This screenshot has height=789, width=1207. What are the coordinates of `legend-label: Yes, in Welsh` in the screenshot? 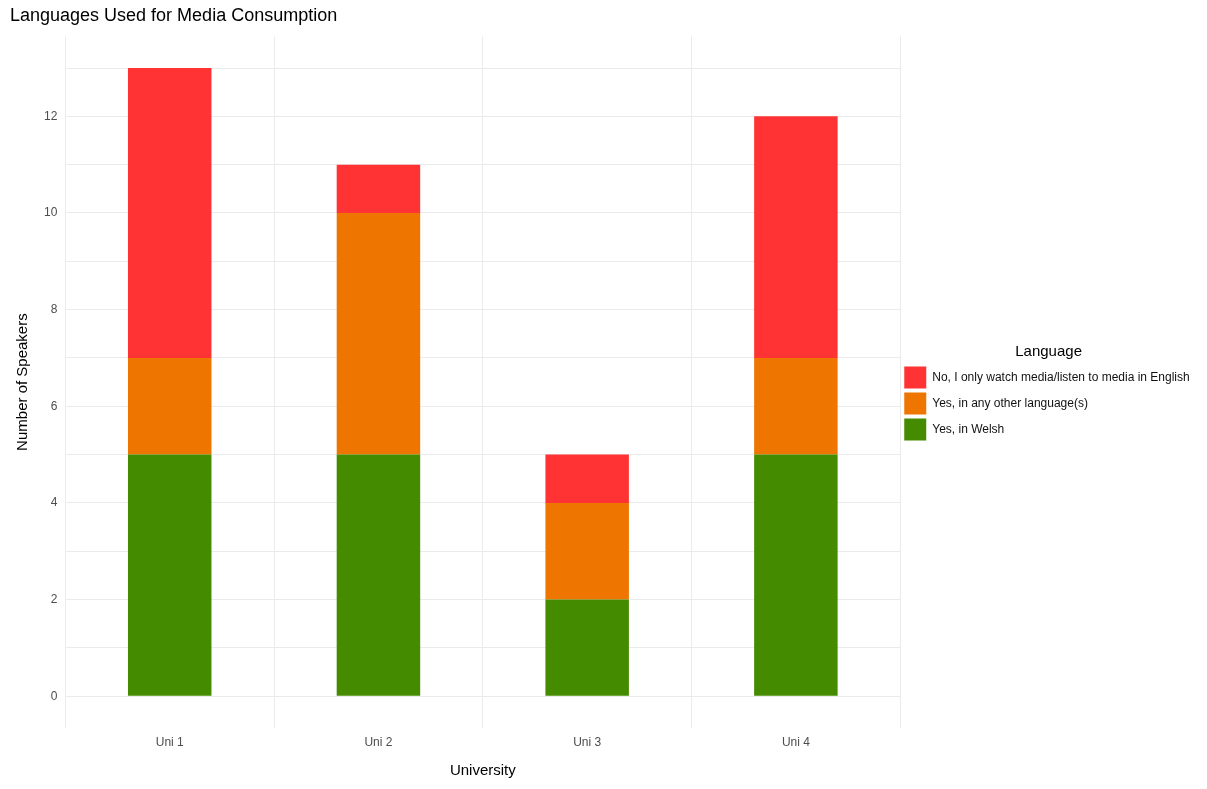 It's located at (968, 428).